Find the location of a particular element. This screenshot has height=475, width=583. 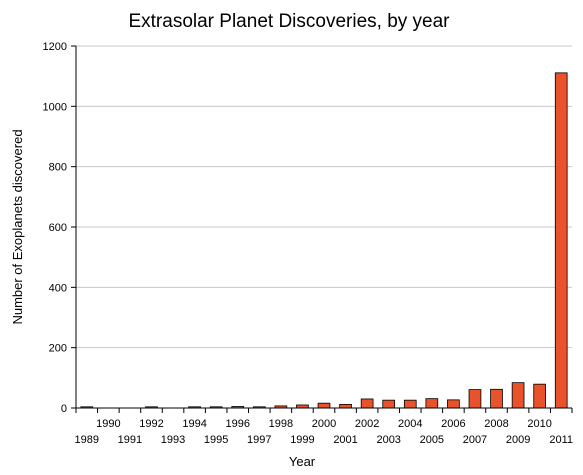

y-tick-label: 0 is located at coordinates (64, 409).